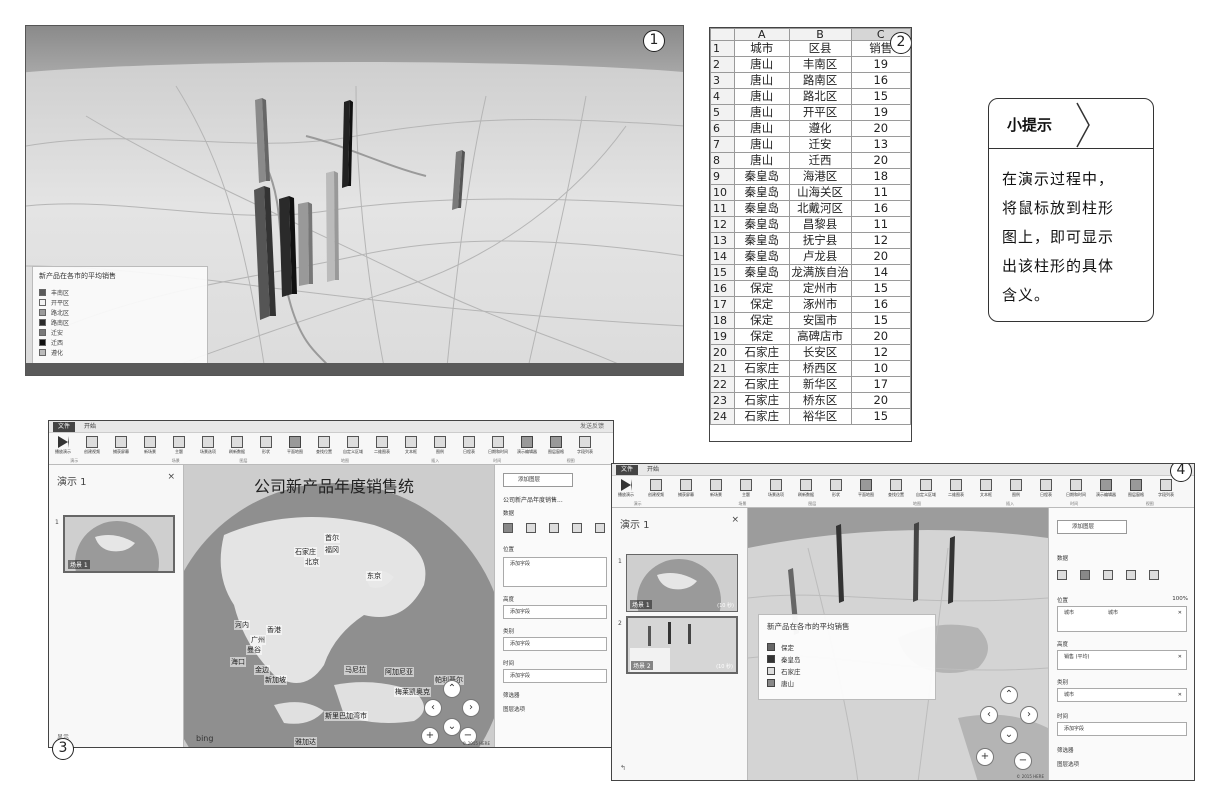 The height and width of the screenshot is (794, 1205). I want to click on location-field: 添加字段, so click(555, 572).